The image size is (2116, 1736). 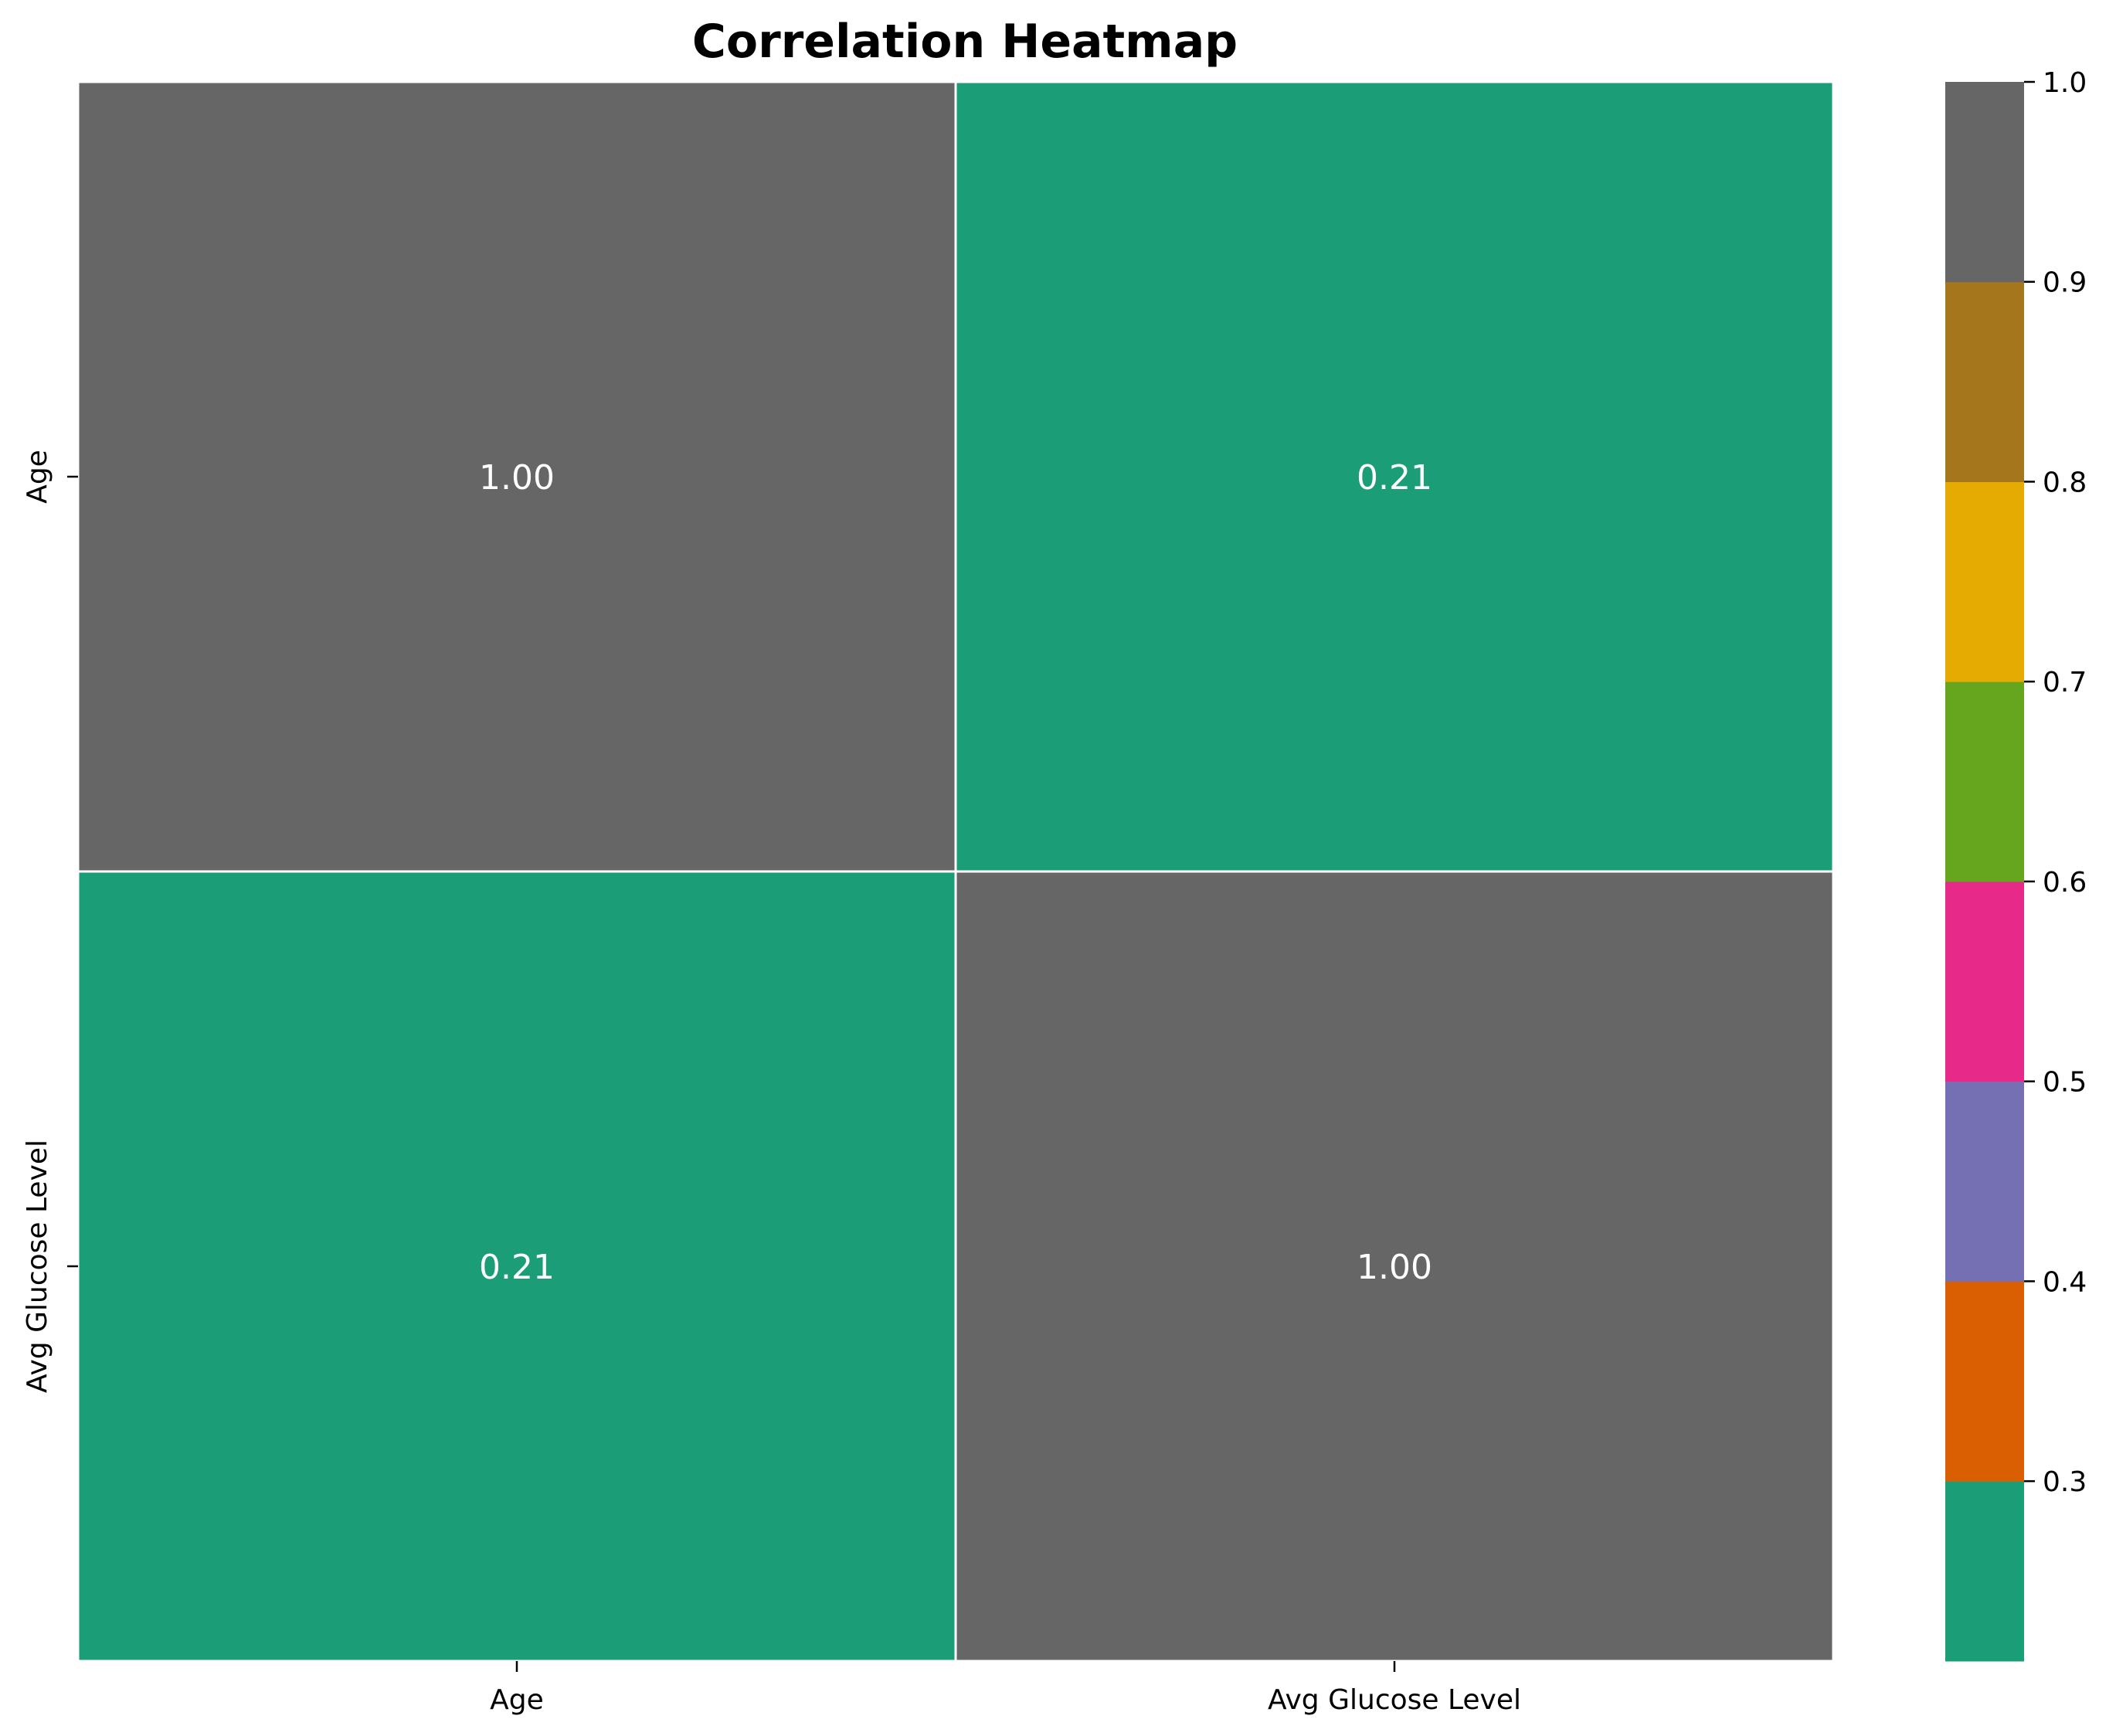 I want to click on y-tick-label-age: Age, so click(x=38, y=477).